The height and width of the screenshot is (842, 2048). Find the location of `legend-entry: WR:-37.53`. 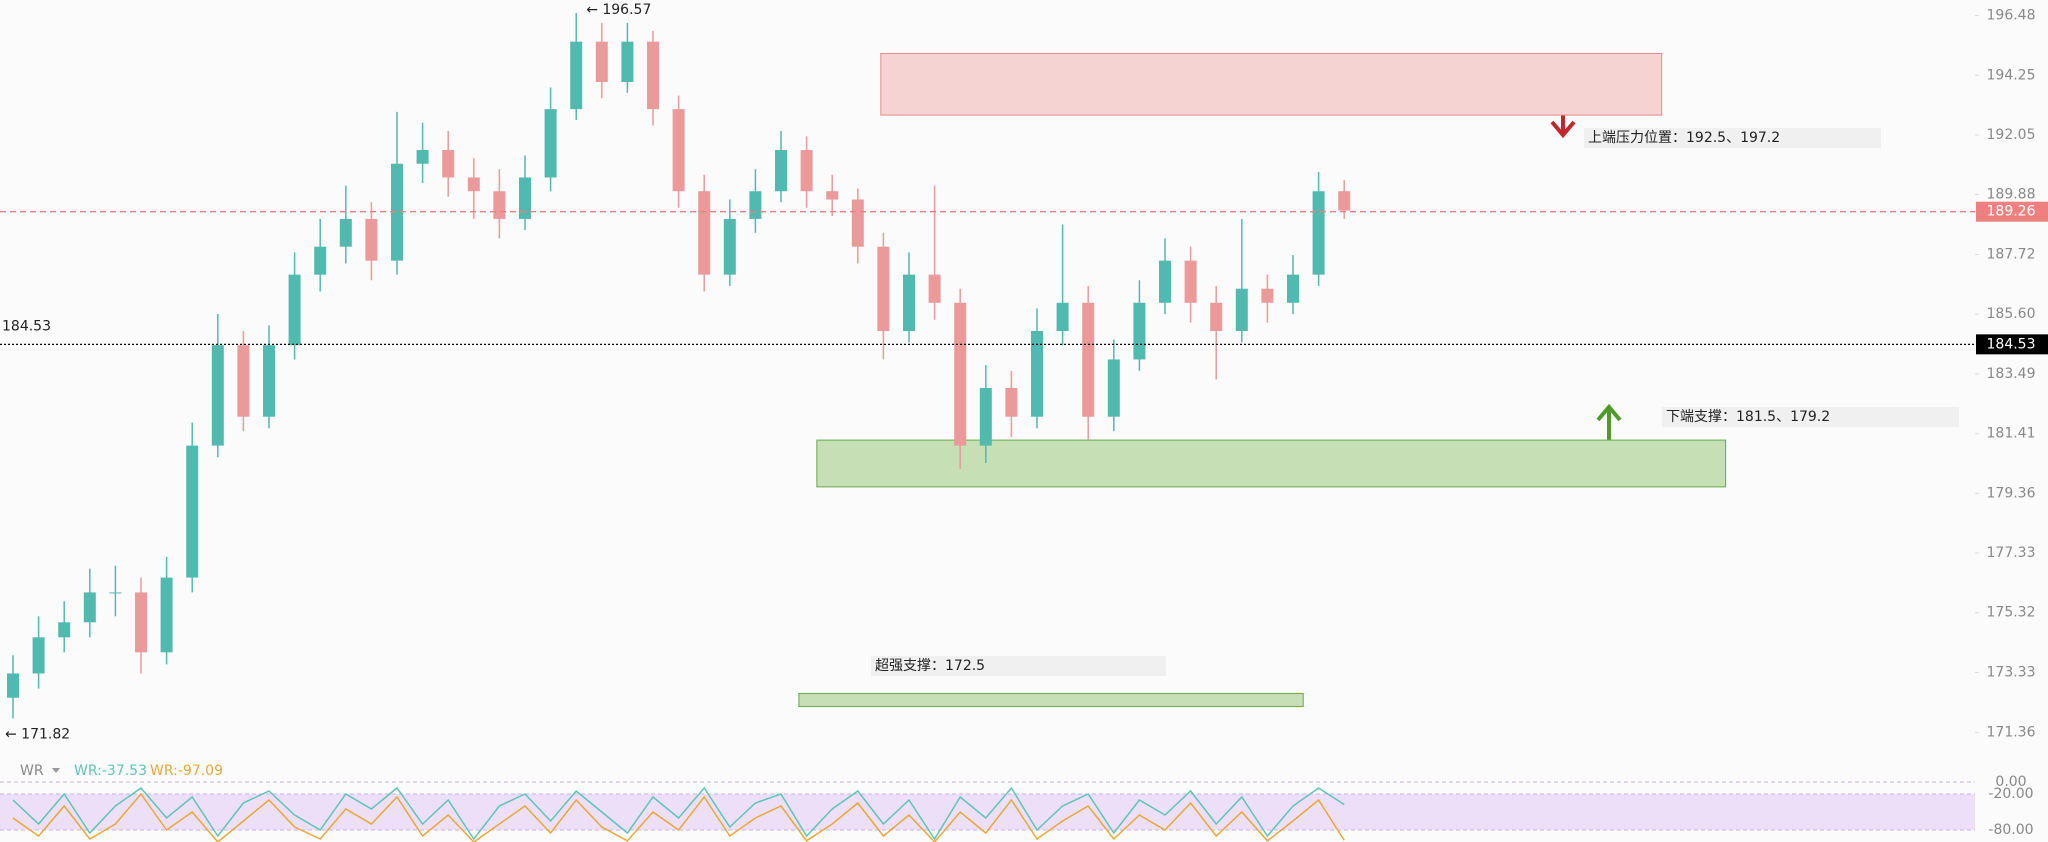

legend-entry: WR:-37.53 is located at coordinates (110, 771).